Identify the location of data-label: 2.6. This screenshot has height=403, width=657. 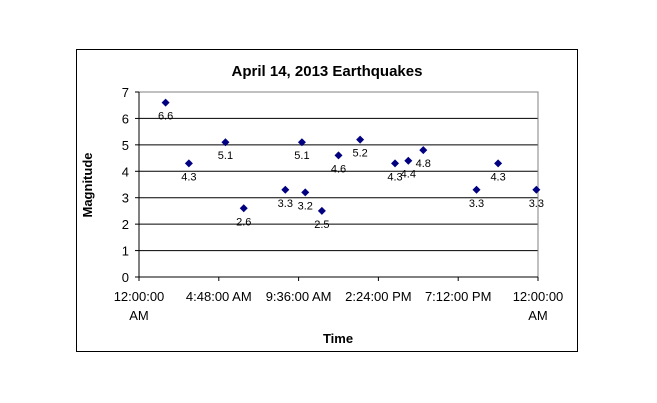
(243, 222).